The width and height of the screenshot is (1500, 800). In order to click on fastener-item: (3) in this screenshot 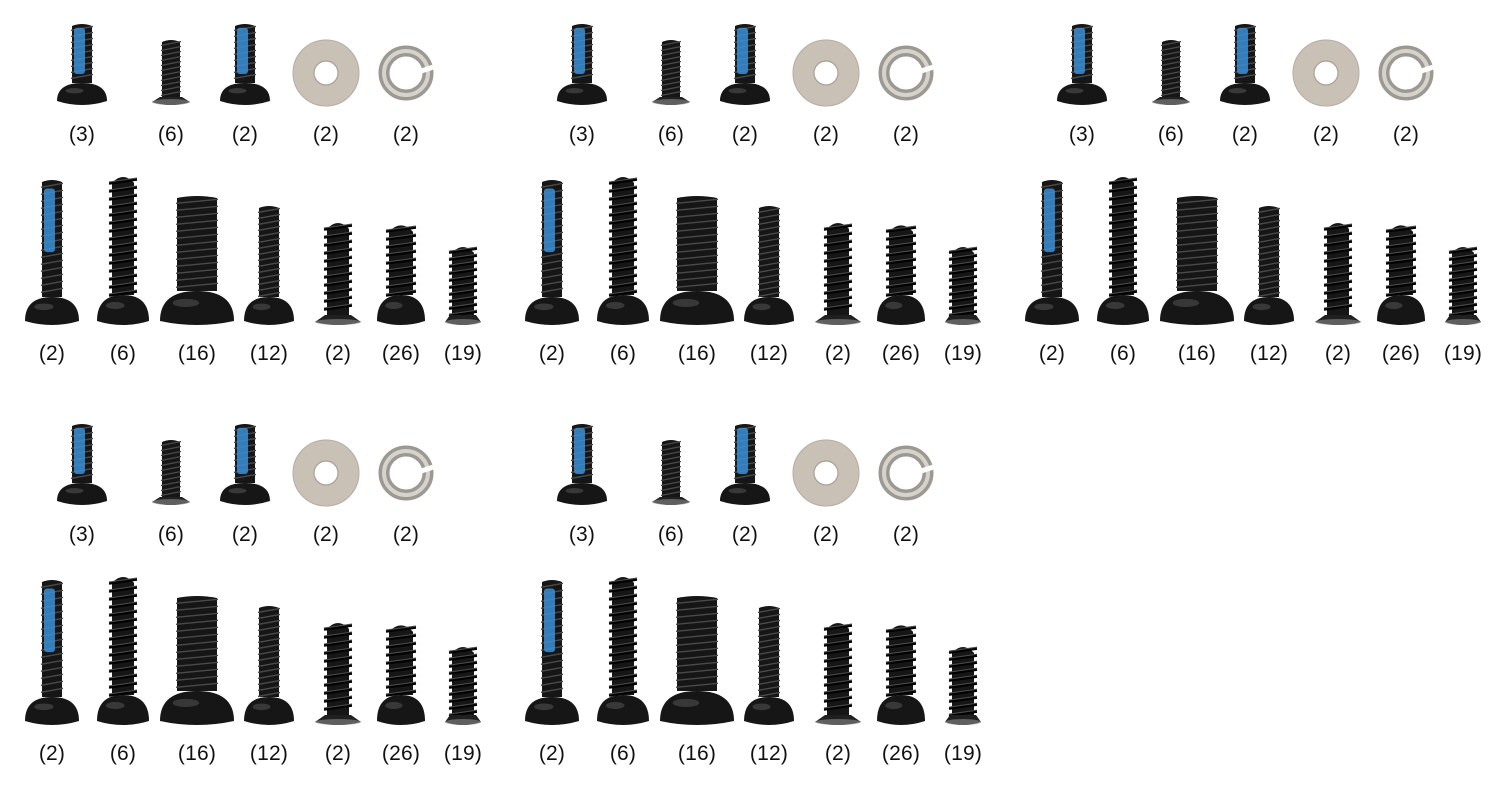, I will do `click(582, 74)`.